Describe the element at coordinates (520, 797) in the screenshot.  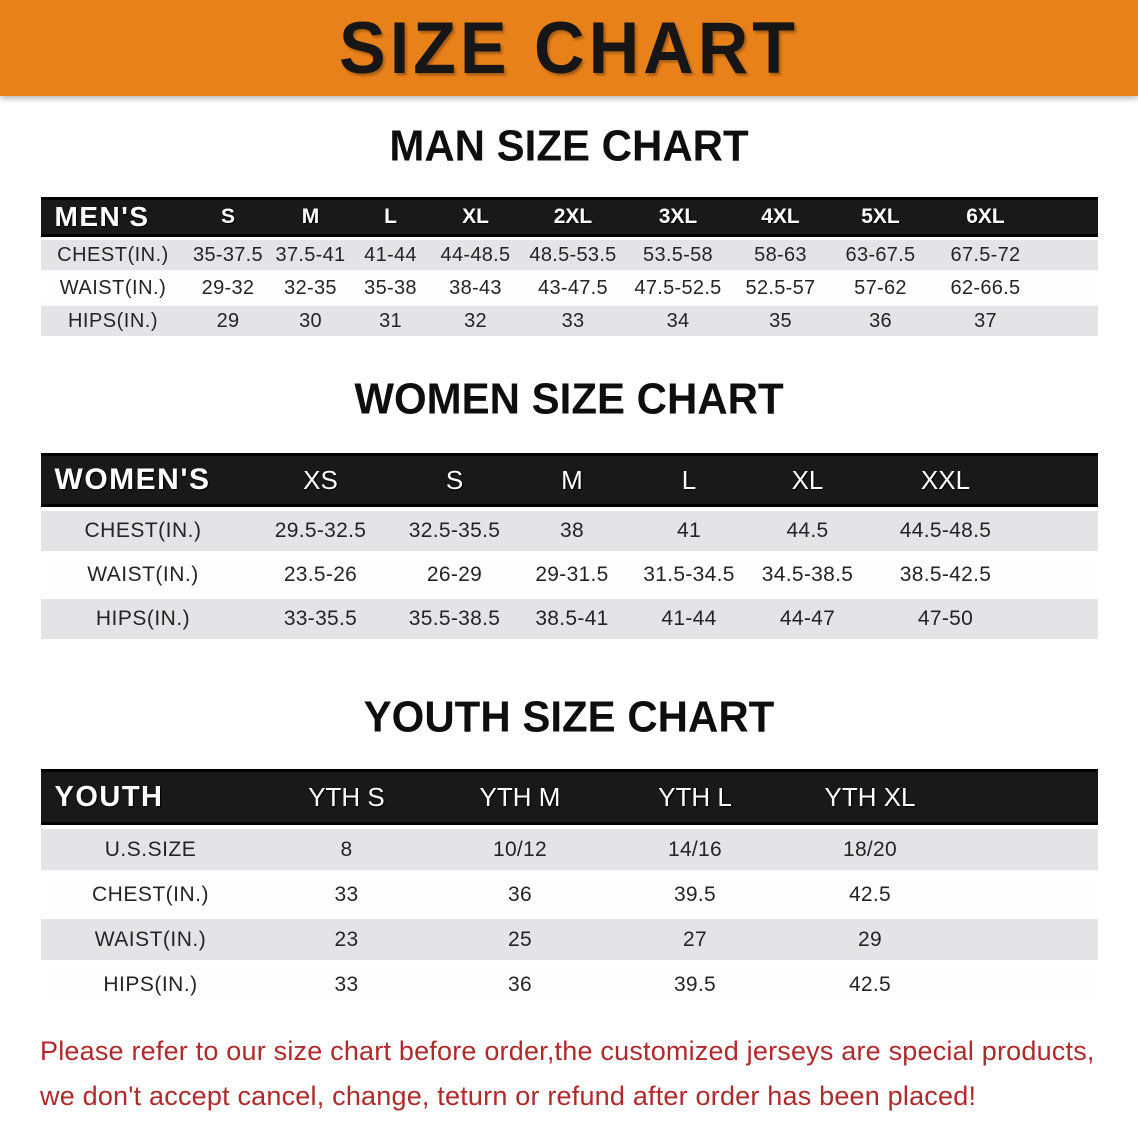
I see `size-column-header: YTH M` at that location.